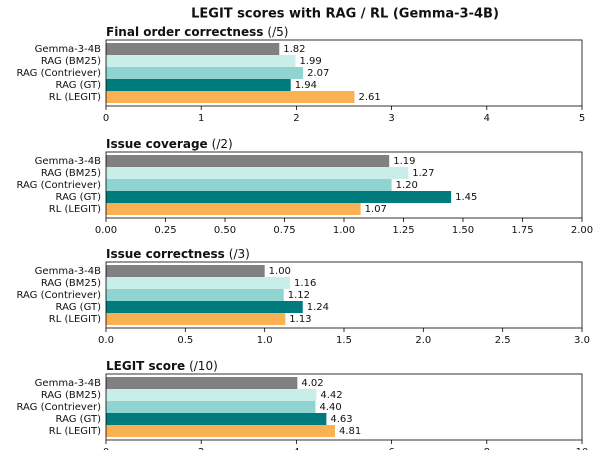 The image size is (597, 450). I want to click on subplot-title-note: (/5), so click(277, 32).